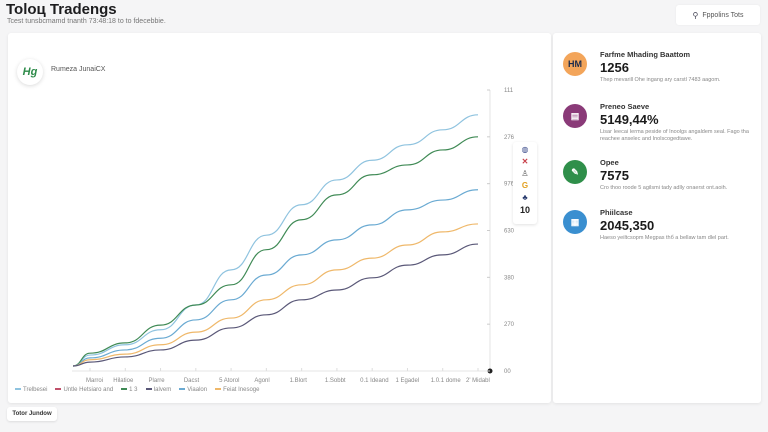 The width and height of the screenshot is (768, 432). Describe the element at coordinates (407, 381) in the screenshot. I see `x-tick-label: 1 Egadel` at that location.